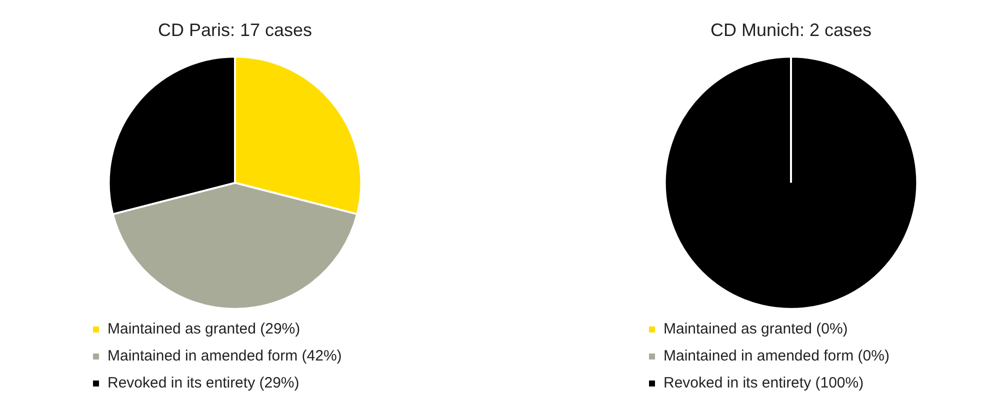 Image resolution: width=1000 pixels, height=398 pixels. Describe the element at coordinates (791, 30) in the screenshot. I see `chart-title: CD Munich: 2 cases` at that location.